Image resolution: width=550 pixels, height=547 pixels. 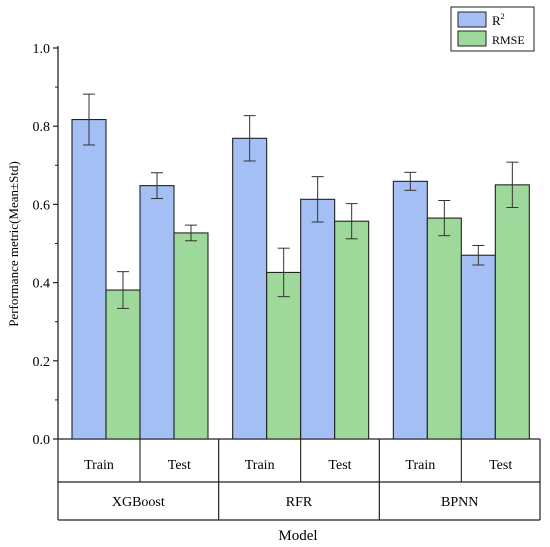 I want to click on legend-rmse-swatch, so click(x=472, y=38).